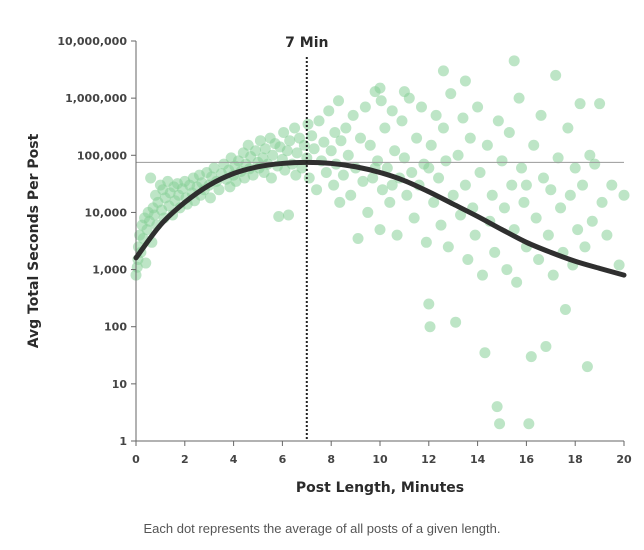  Describe the element at coordinates (624, 459) in the screenshot. I see `x-tick-label: 20` at that location.